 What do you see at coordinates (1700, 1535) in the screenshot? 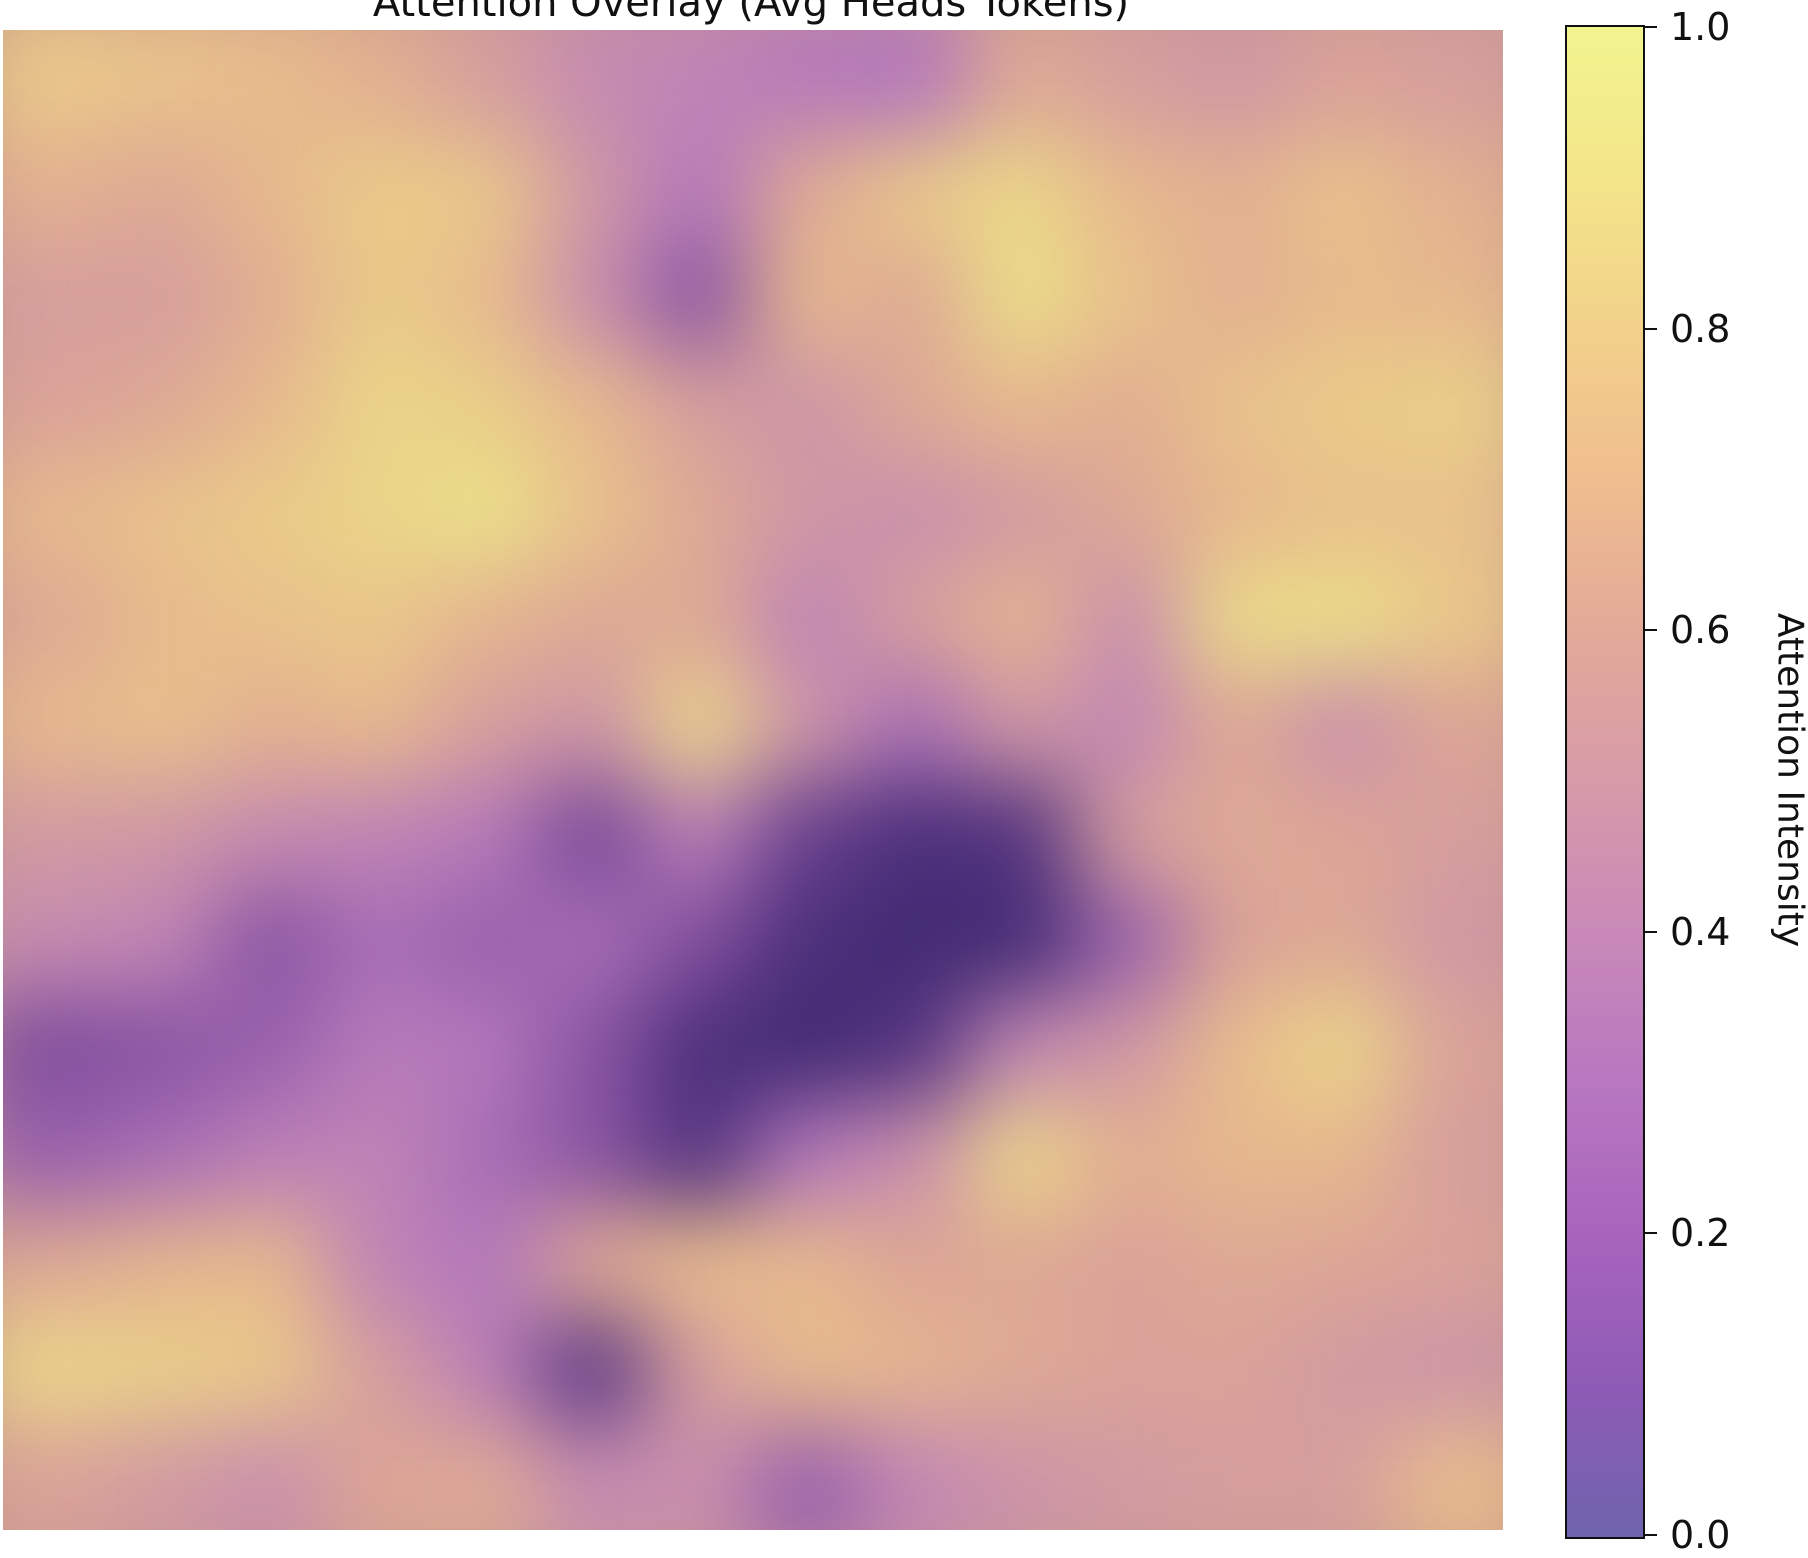
I see `colorbar-tick-label: 0.0` at bounding box center [1700, 1535].